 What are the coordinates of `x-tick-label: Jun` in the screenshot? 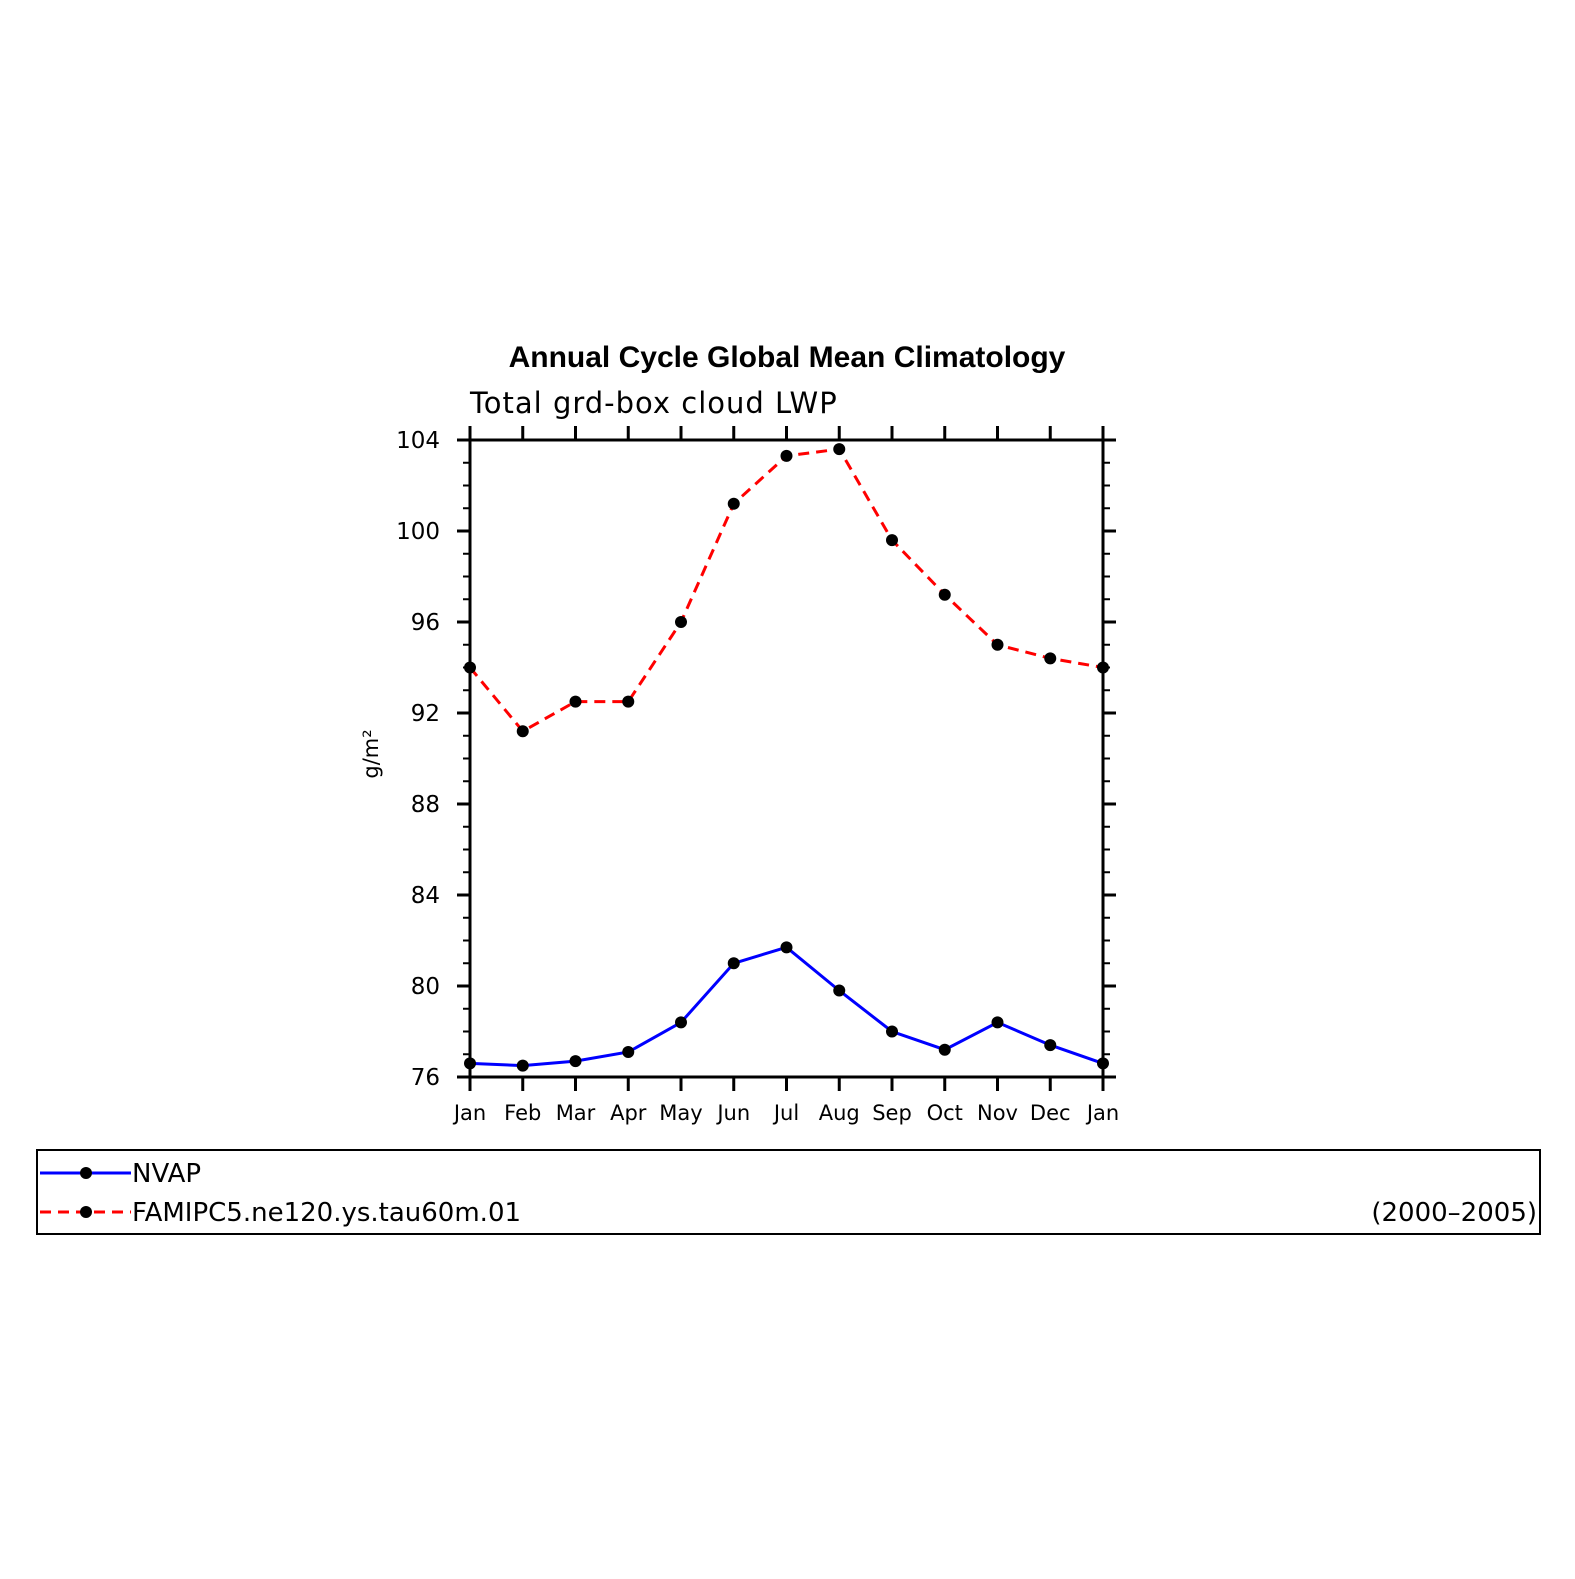 It's located at (732, 1113).